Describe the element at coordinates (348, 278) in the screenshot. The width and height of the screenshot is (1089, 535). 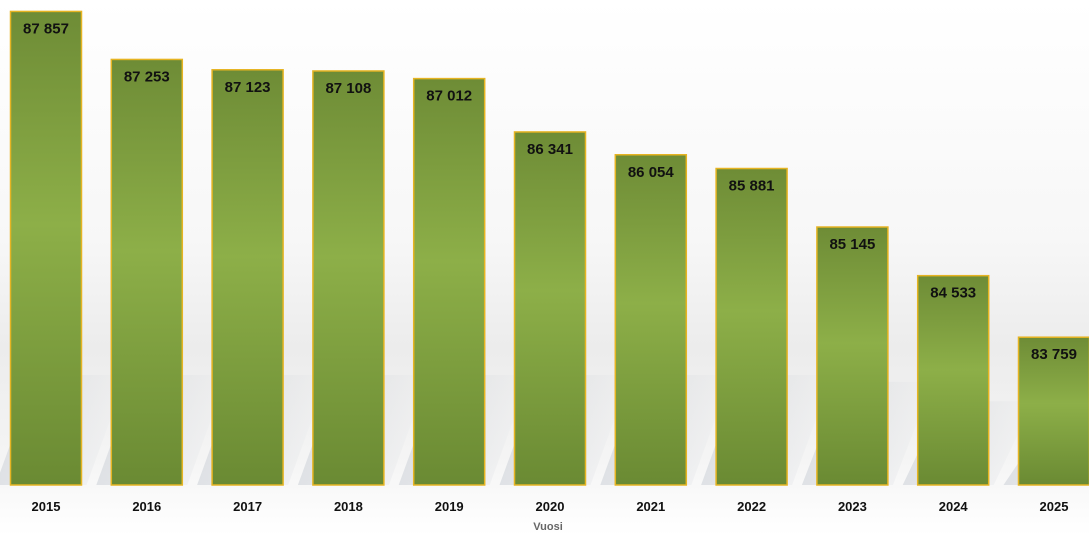
I see `bar-2018` at that location.